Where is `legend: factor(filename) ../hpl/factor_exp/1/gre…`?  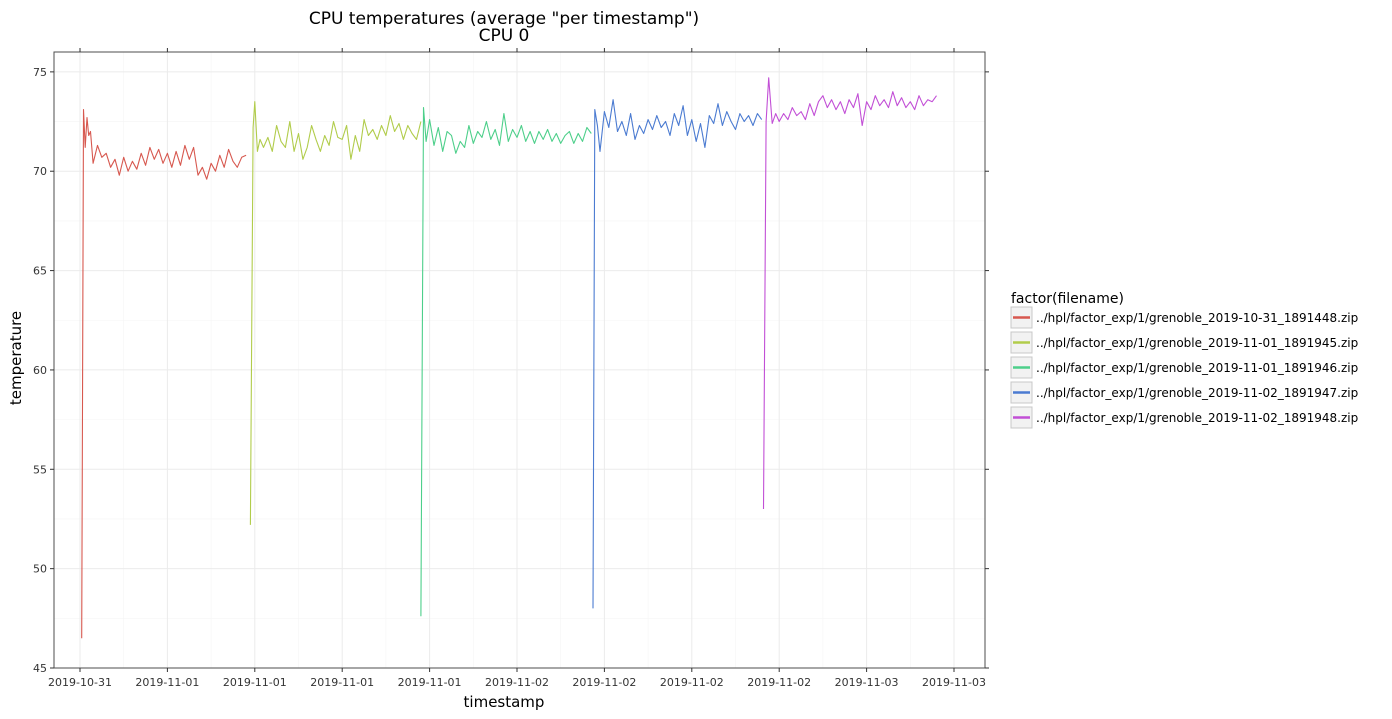
legend: factor(filename) ../hpl/factor_exp/1/gre… is located at coordinates (1184, 360).